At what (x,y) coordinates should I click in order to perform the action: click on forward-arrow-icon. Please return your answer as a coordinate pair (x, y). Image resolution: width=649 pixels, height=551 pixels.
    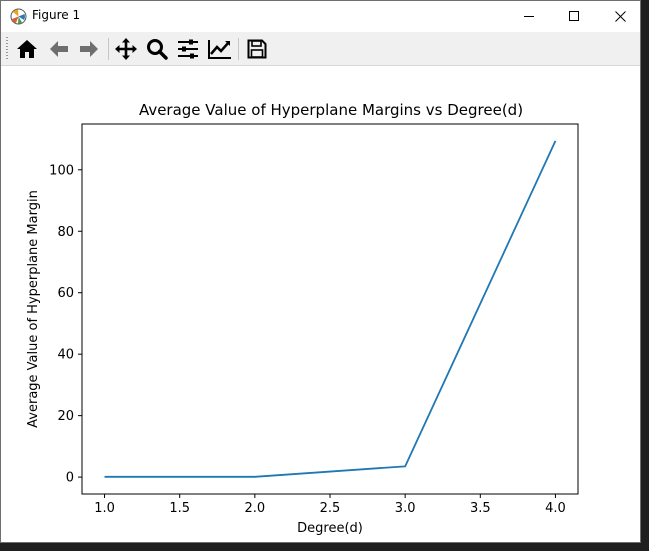
    Looking at the image, I should click on (89, 49).